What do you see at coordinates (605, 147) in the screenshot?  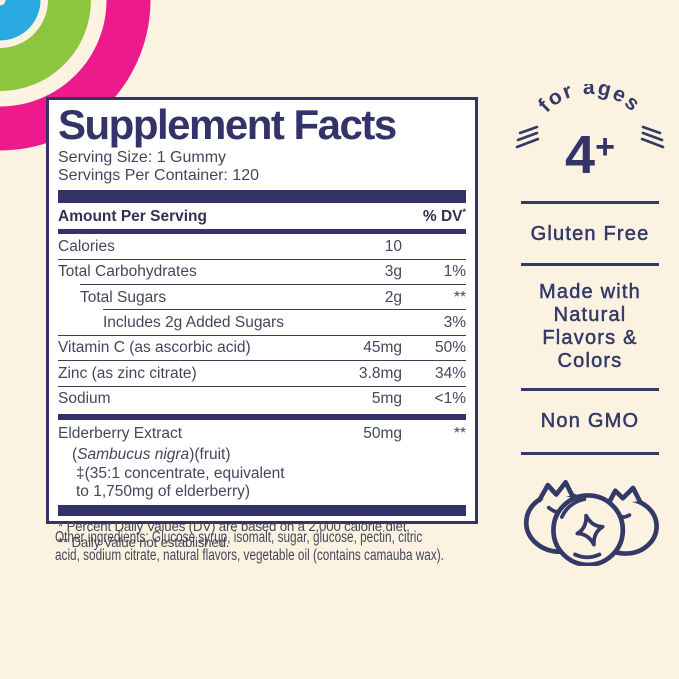 I see `age-badge-plus: +` at bounding box center [605, 147].